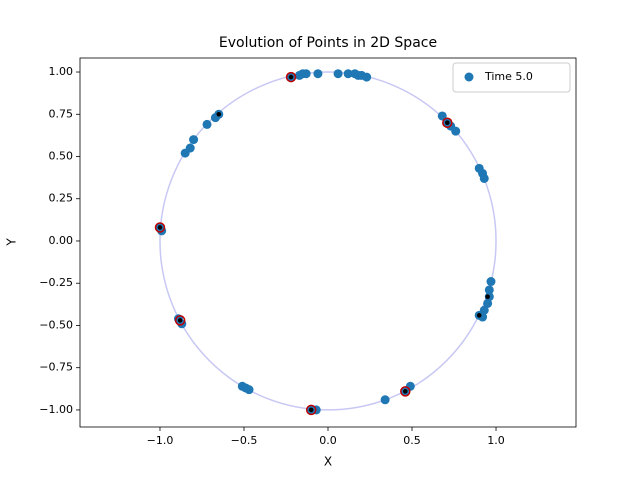 The height and width of the screenshot is (484, 640). What do you see at coordinates (496, 440) in the screenshot?
I see `x-tick-label: 1.0` at bounding box center [496, 440].